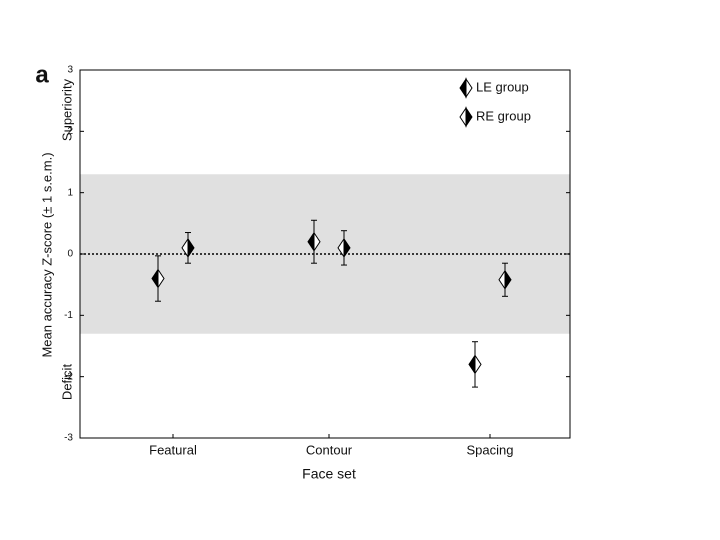 The height and width of the screenshot is (540, 720). What do you see at coordinates (66, 109) in the screenshot?
I see `y-label-top: Superiority` at bounding box center [66, 109].